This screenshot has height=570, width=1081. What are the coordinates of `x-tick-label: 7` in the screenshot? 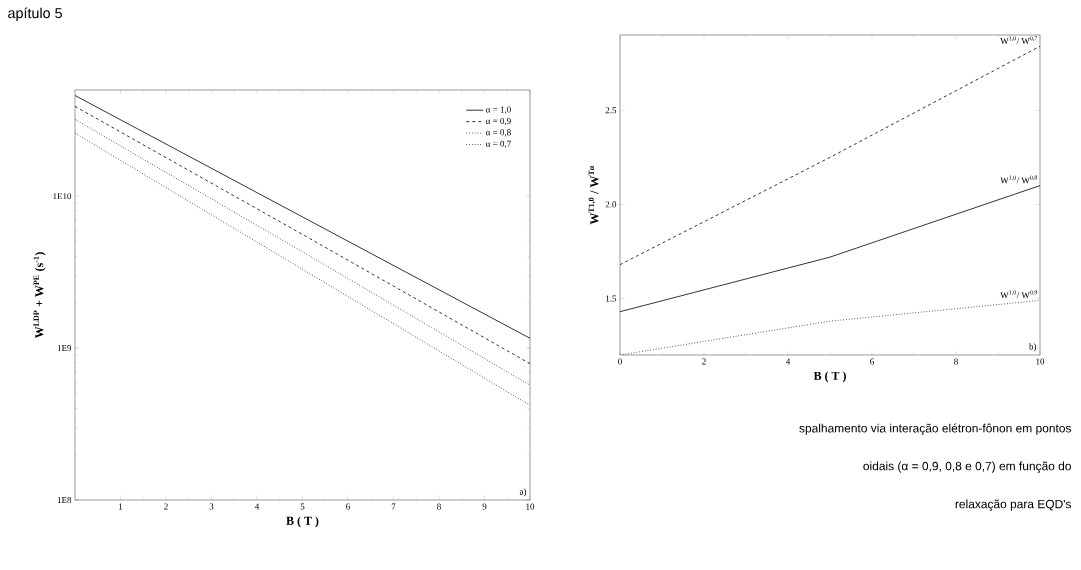 It's located at (393, 506).